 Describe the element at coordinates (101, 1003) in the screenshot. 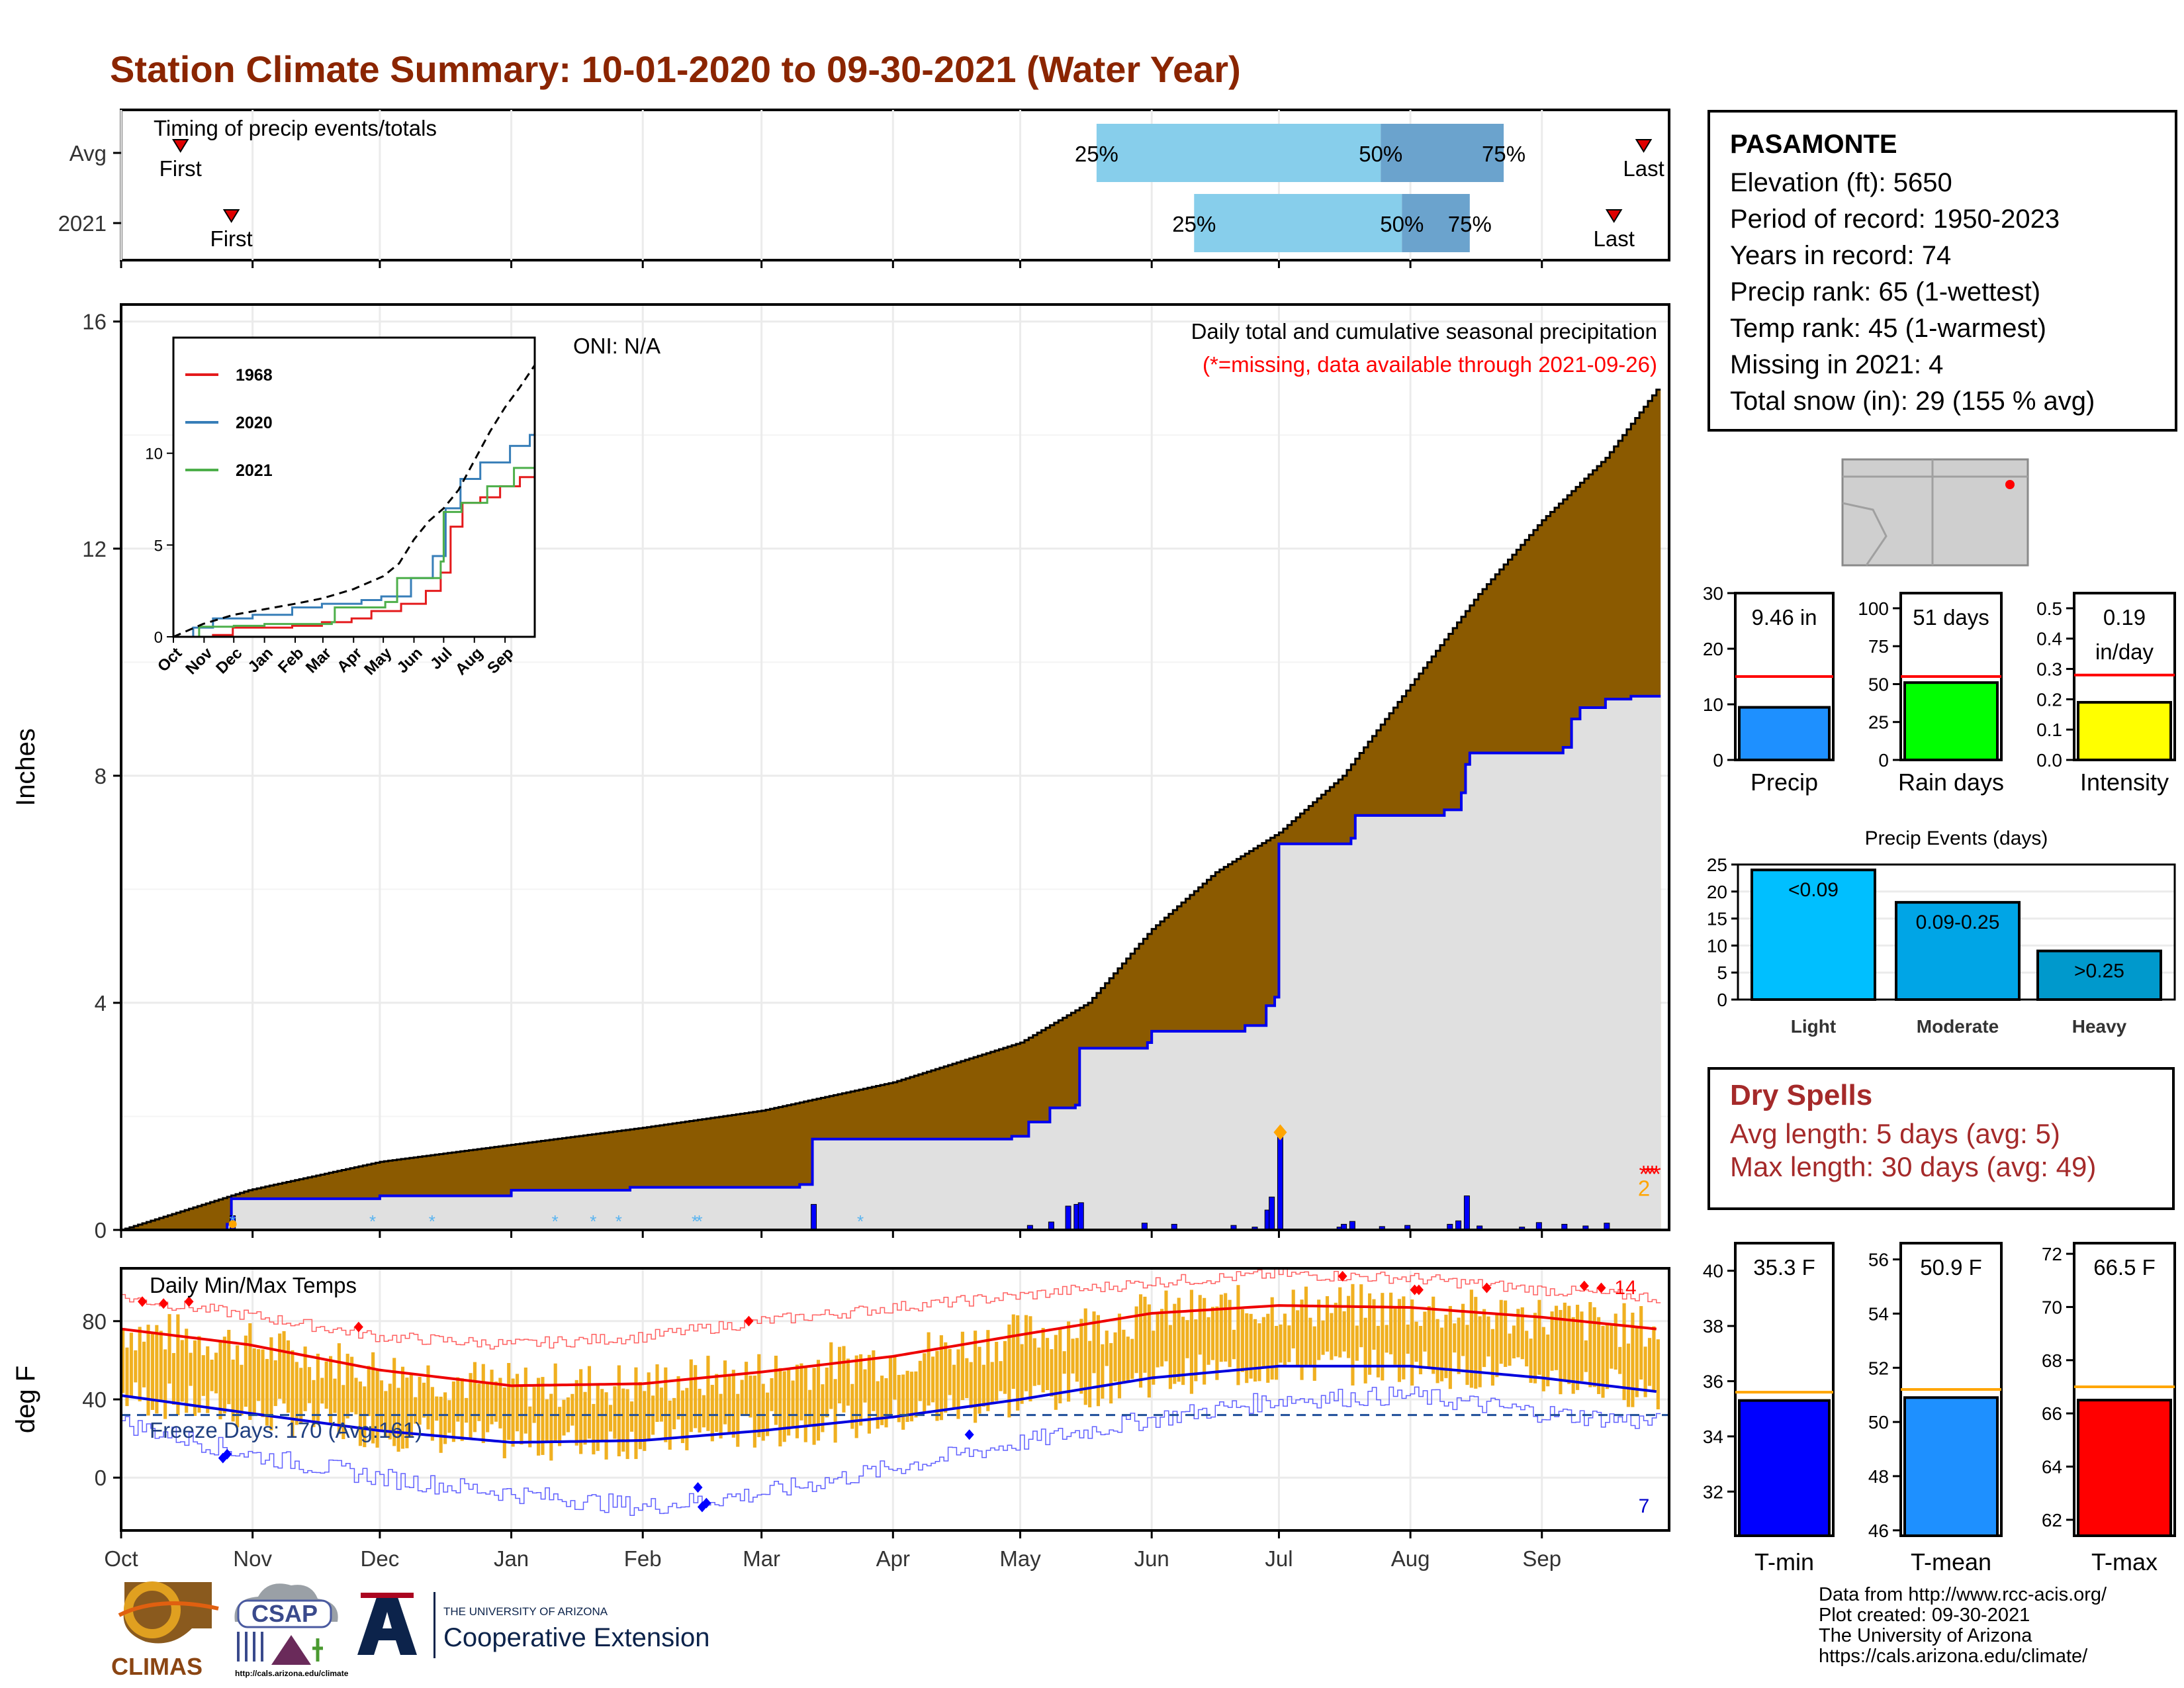

I see `precip-y-tick-label: 4` at that location.